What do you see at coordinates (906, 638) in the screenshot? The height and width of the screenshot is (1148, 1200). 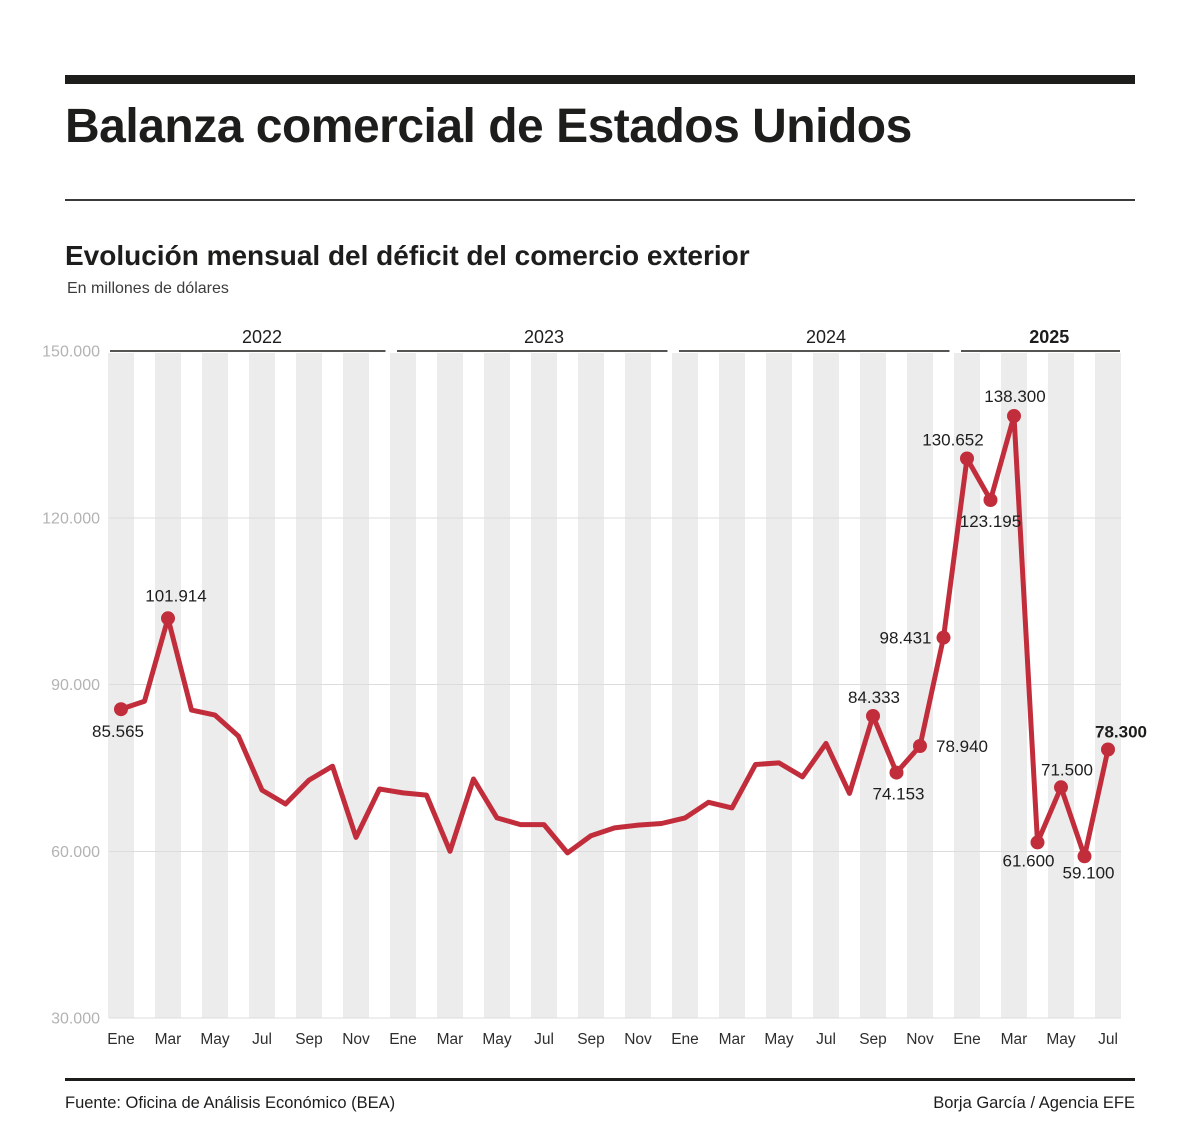 I see `data-point-label: 98.431` at bounding box center [906, 638].